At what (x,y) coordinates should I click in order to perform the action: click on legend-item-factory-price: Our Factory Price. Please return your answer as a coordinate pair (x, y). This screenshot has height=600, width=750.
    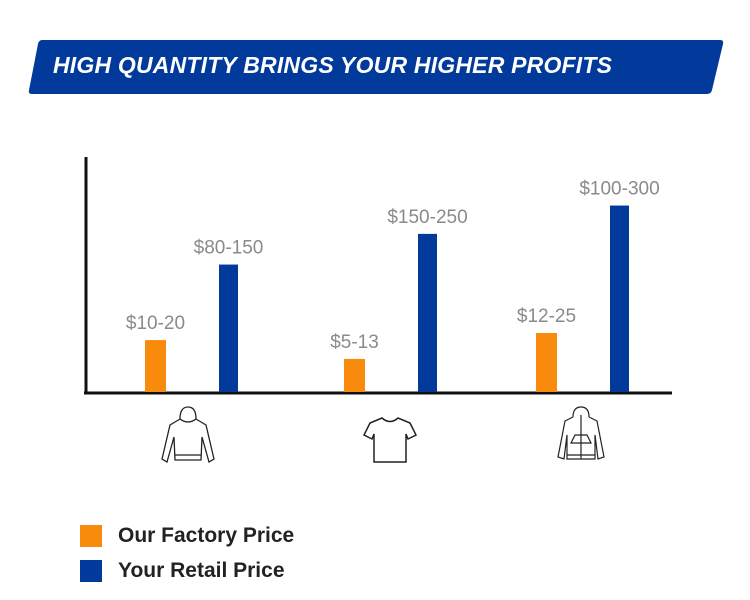
    Looking at the image, I should click on (187, 536).